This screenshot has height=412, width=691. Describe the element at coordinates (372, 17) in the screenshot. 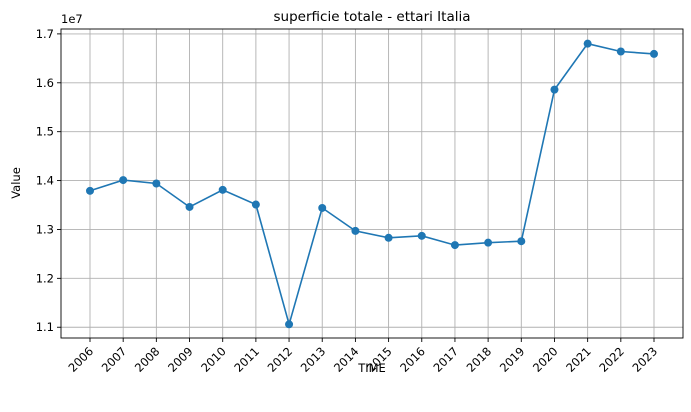

I see `chart-title: superficie totale - ettari Italia` at that location.